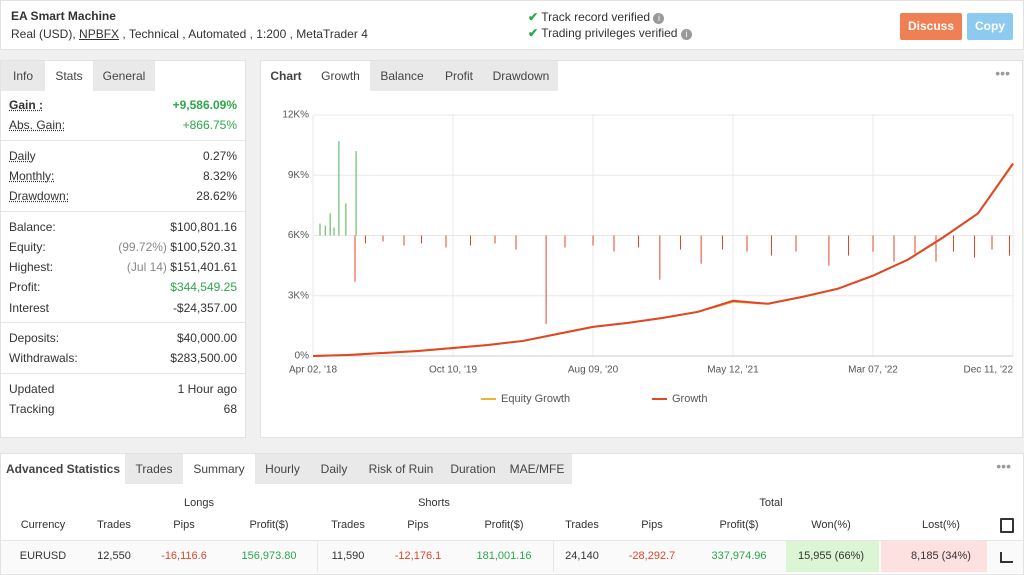 The width and height of the screenshot is (1024, 575). I want to click on stat-label: Tracking, so click(32, 408).